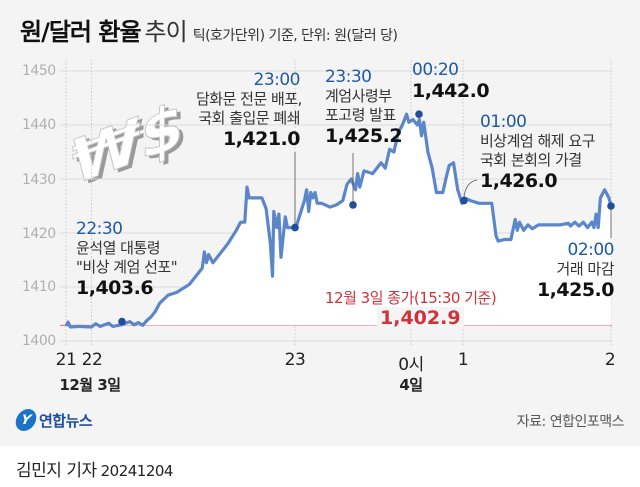  I want to click on annotation-2230: 22:30 윤석열 대통령 "비상 계엄 선포" 1,403.6, so click(127, 259).